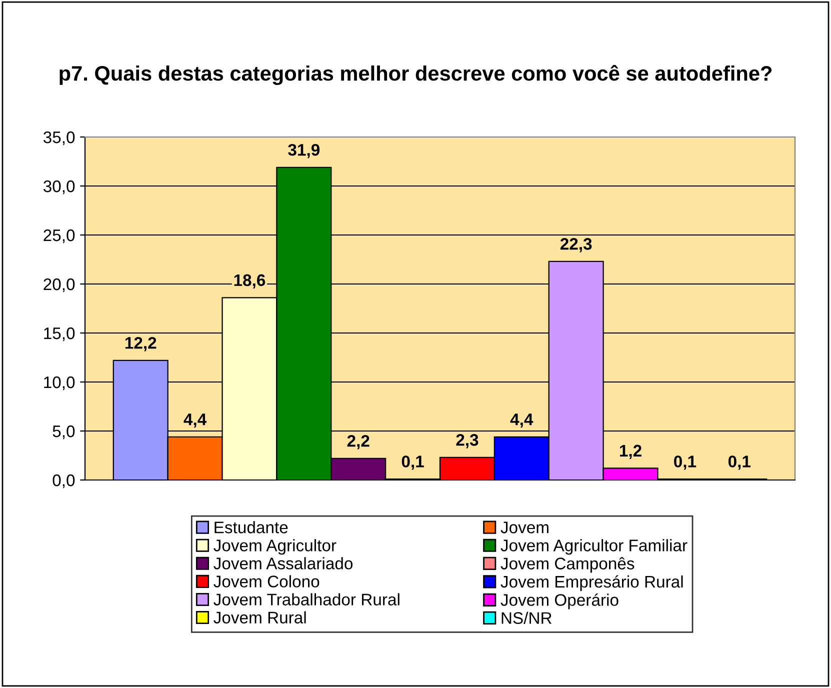 The image size is (831, 688). Describe the element at coordinates (631, 452) in the screenshot. I see `data-label: 1,2` at that location.